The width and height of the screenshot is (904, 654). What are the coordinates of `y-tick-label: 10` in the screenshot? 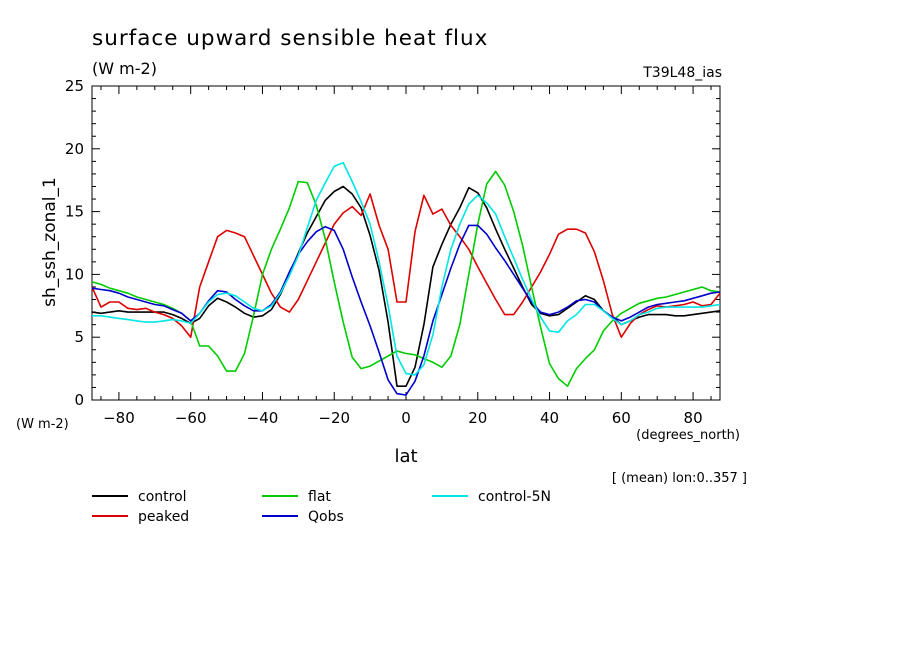 It's located at (74, 274).